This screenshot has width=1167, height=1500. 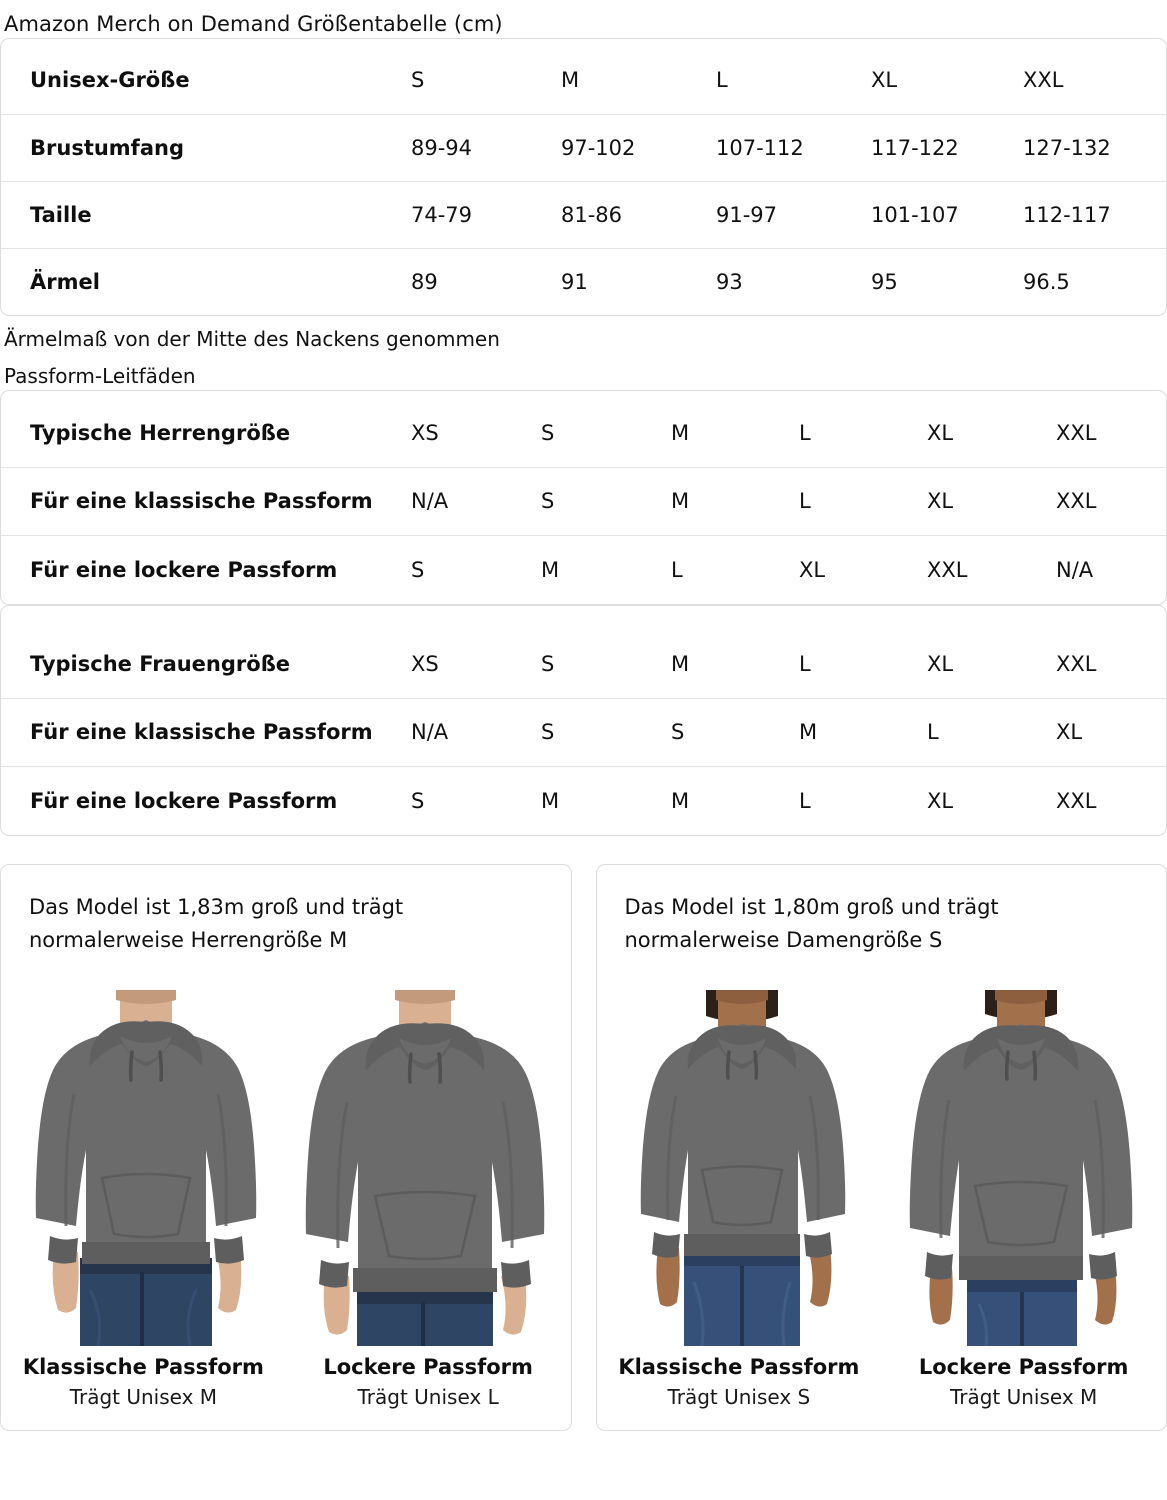 I want to click on mens-classic-6: XXL, so click(x=1111, y=501).